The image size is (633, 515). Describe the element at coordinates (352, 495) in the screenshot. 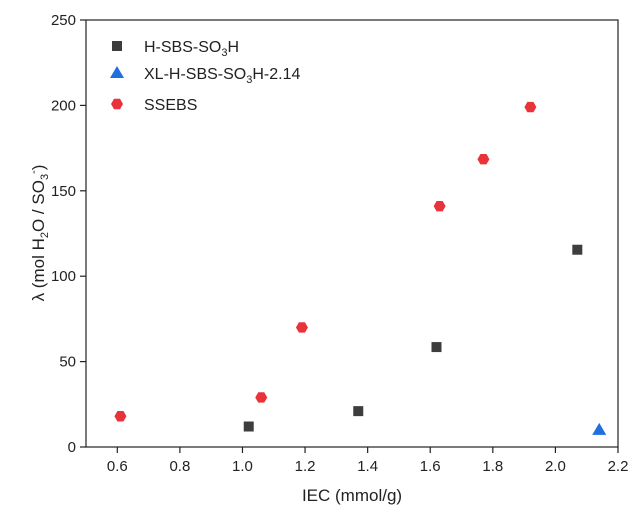

I see `x-axis-title: IEC (mmol/g)` at that location.